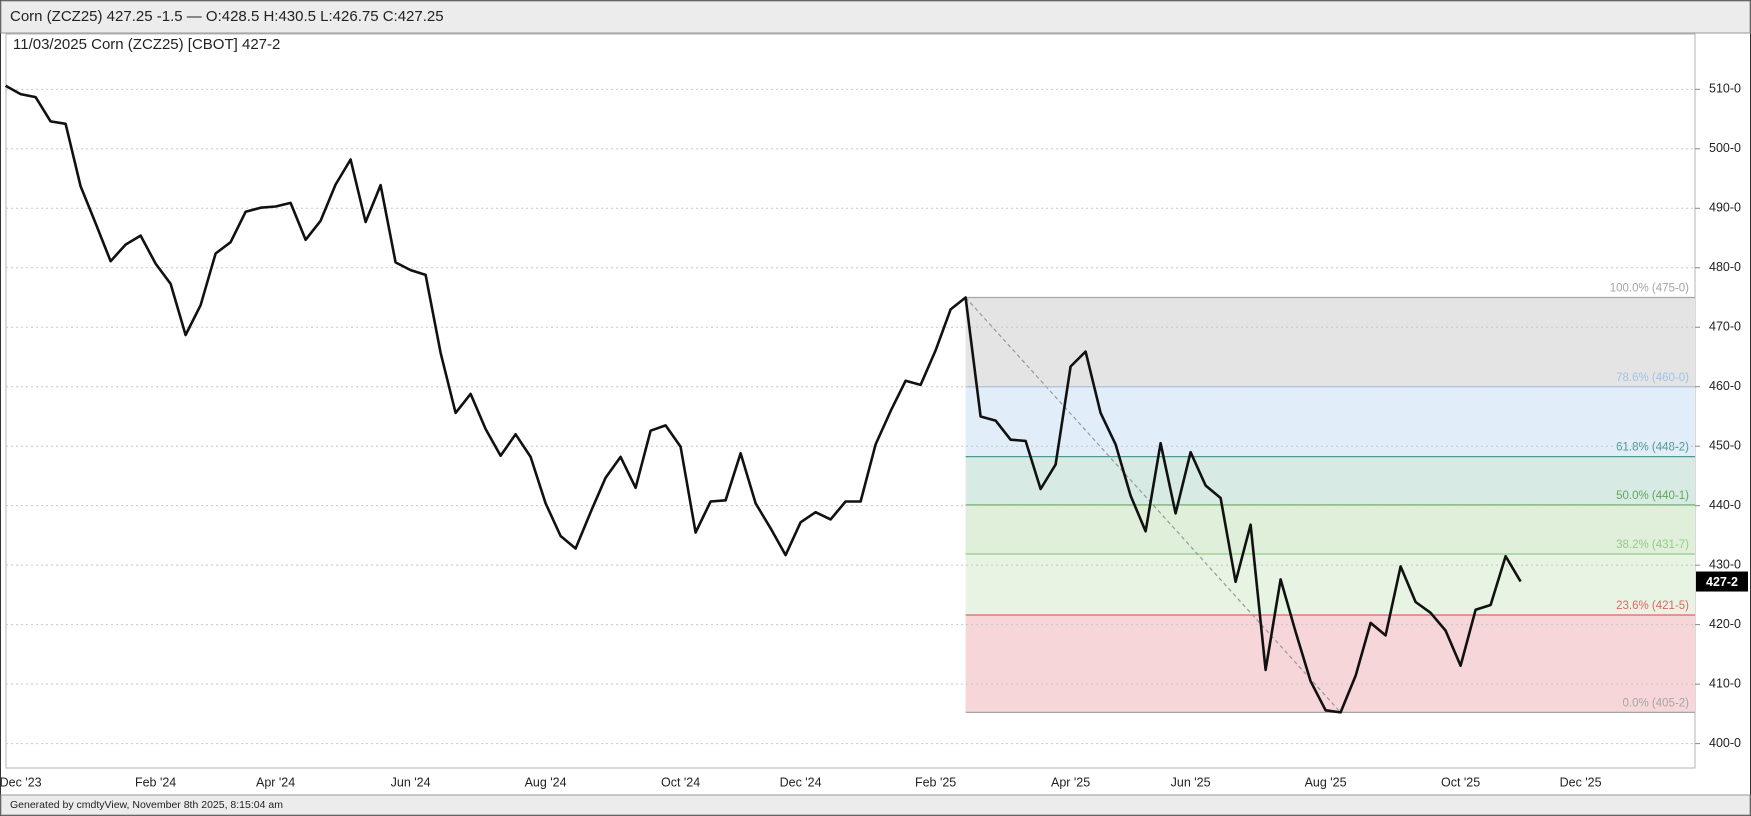 This screenshot has height=816, width=1751. Describe the element at coordinates (680, 782) in the screenshot. I see `x-tick-label: Oct '24` at that location.